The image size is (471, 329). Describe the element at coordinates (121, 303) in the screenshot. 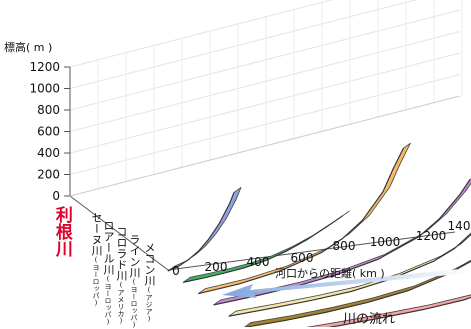

I see `river-label-region: (アメリカ)` at that location.